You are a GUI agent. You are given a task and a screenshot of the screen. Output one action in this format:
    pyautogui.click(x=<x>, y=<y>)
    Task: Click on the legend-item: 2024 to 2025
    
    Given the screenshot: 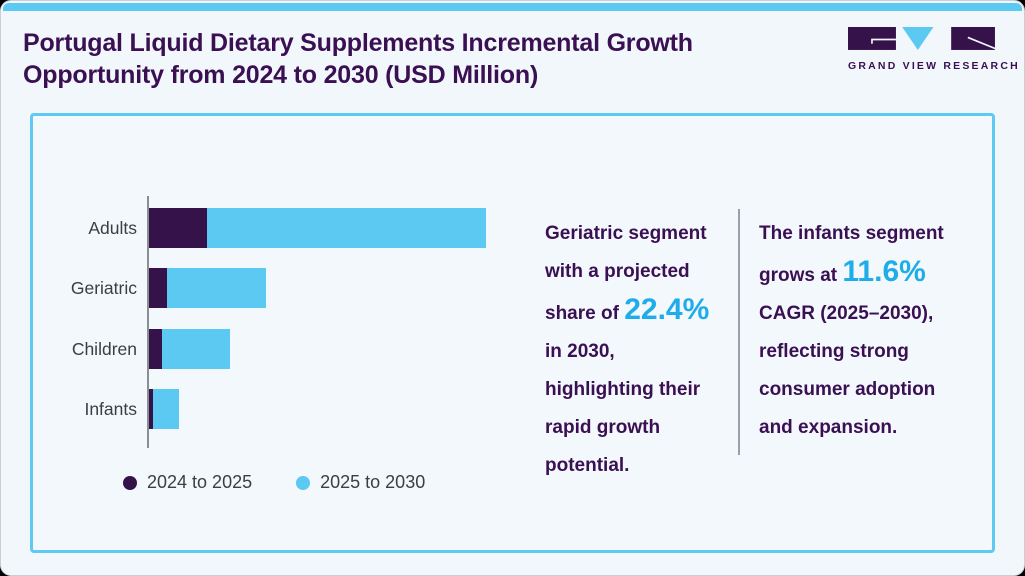 What is the action you would take?
    pyautogui.click(x=187, y=482)
    